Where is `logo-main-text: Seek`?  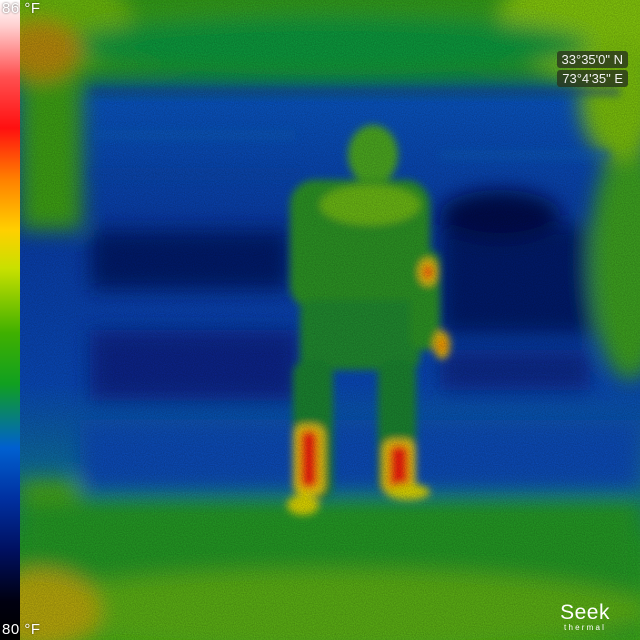 logo-main-text: Seek is located at coordinates (585, 612).